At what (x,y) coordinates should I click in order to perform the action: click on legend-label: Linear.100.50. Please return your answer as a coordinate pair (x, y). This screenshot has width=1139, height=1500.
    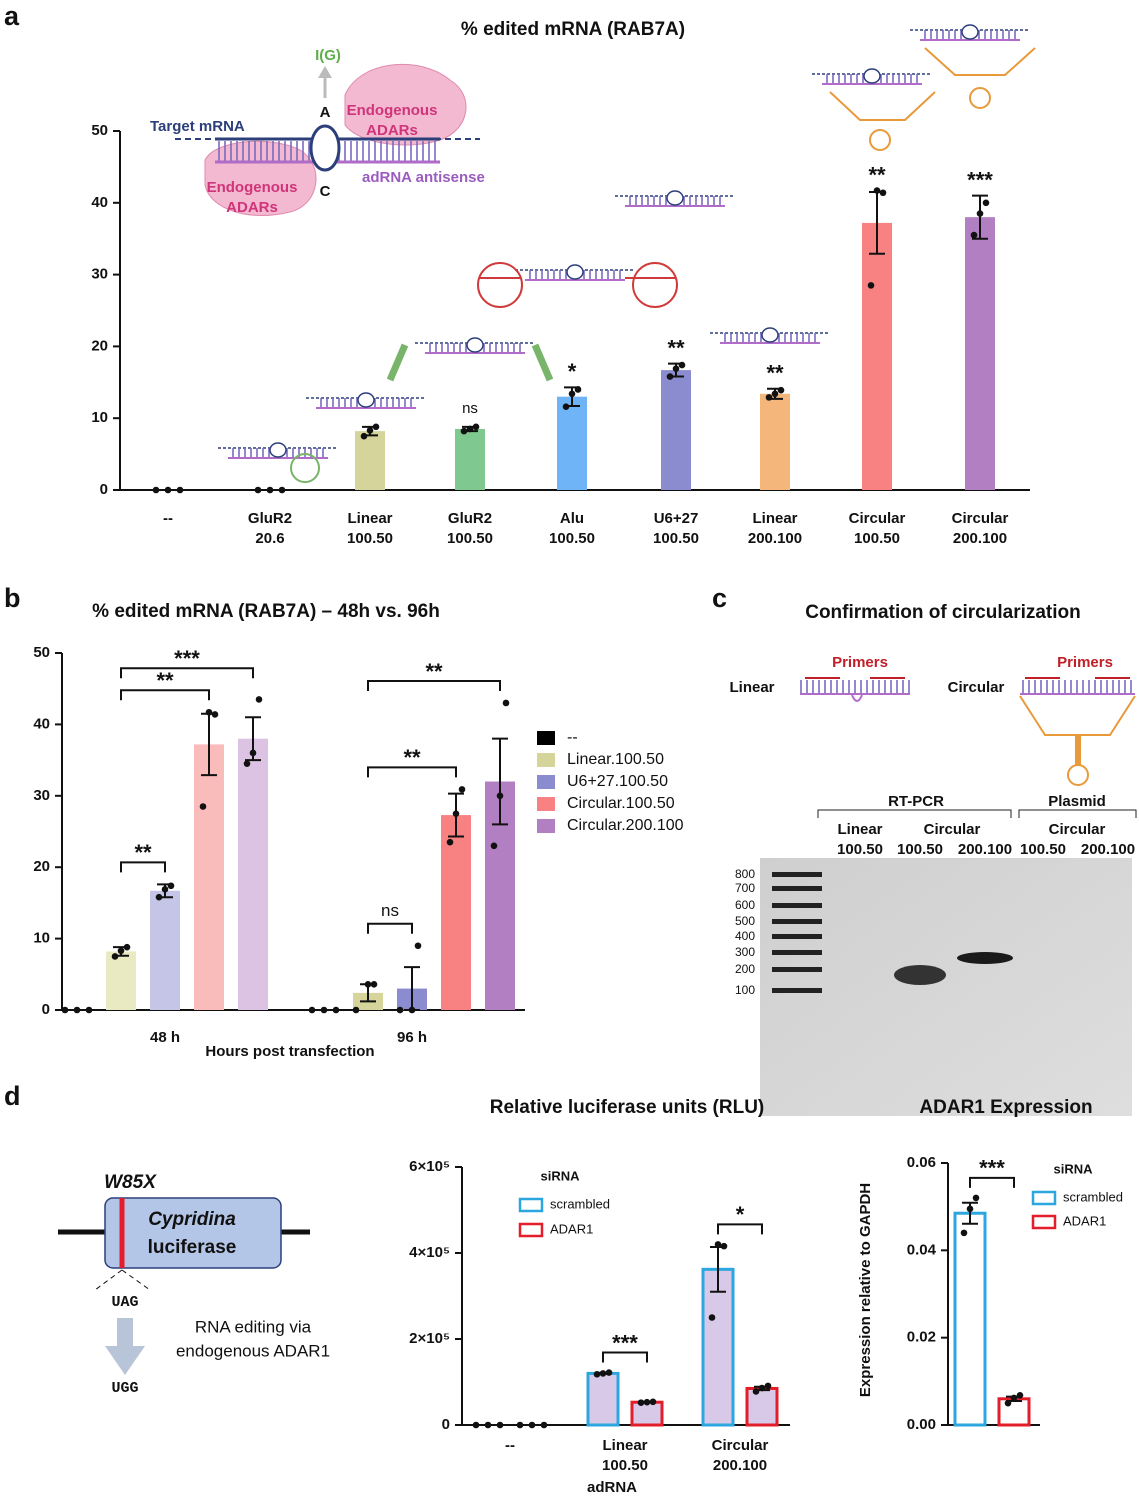
    Looking at the image, I should click on (615, 759).